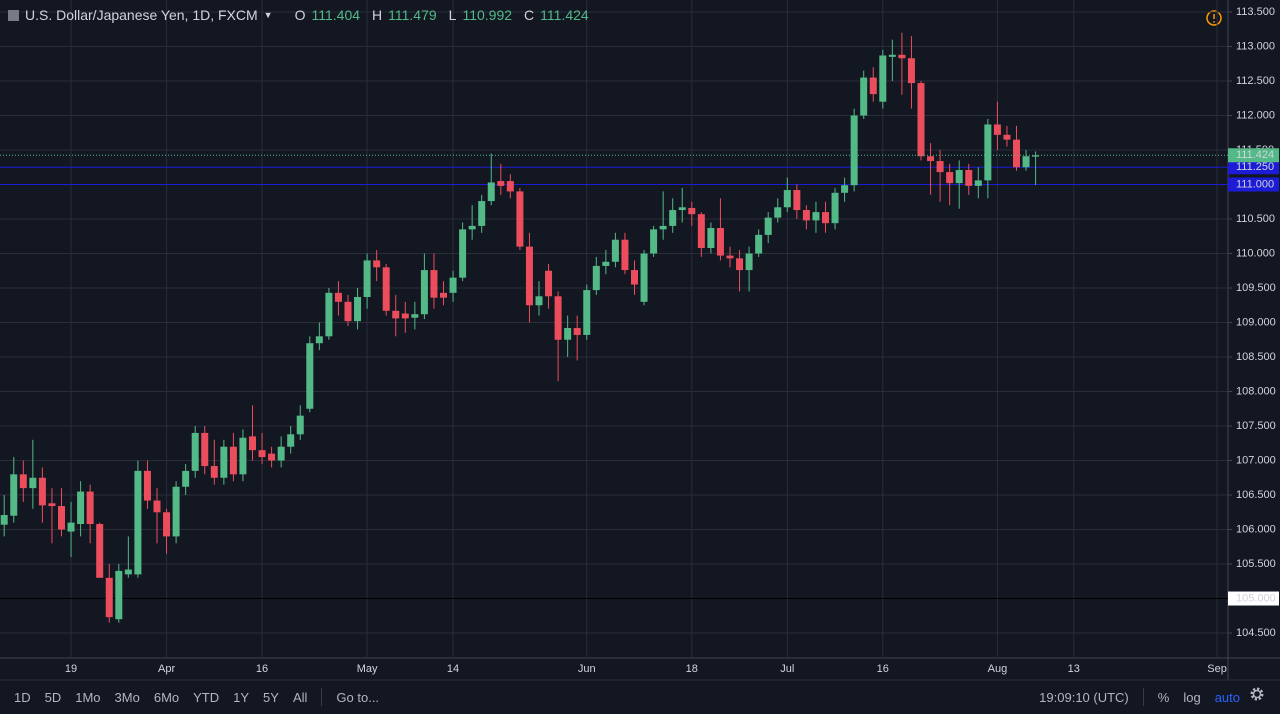  I want to click on y-tick-label: 106.500, so click(1256, 495).